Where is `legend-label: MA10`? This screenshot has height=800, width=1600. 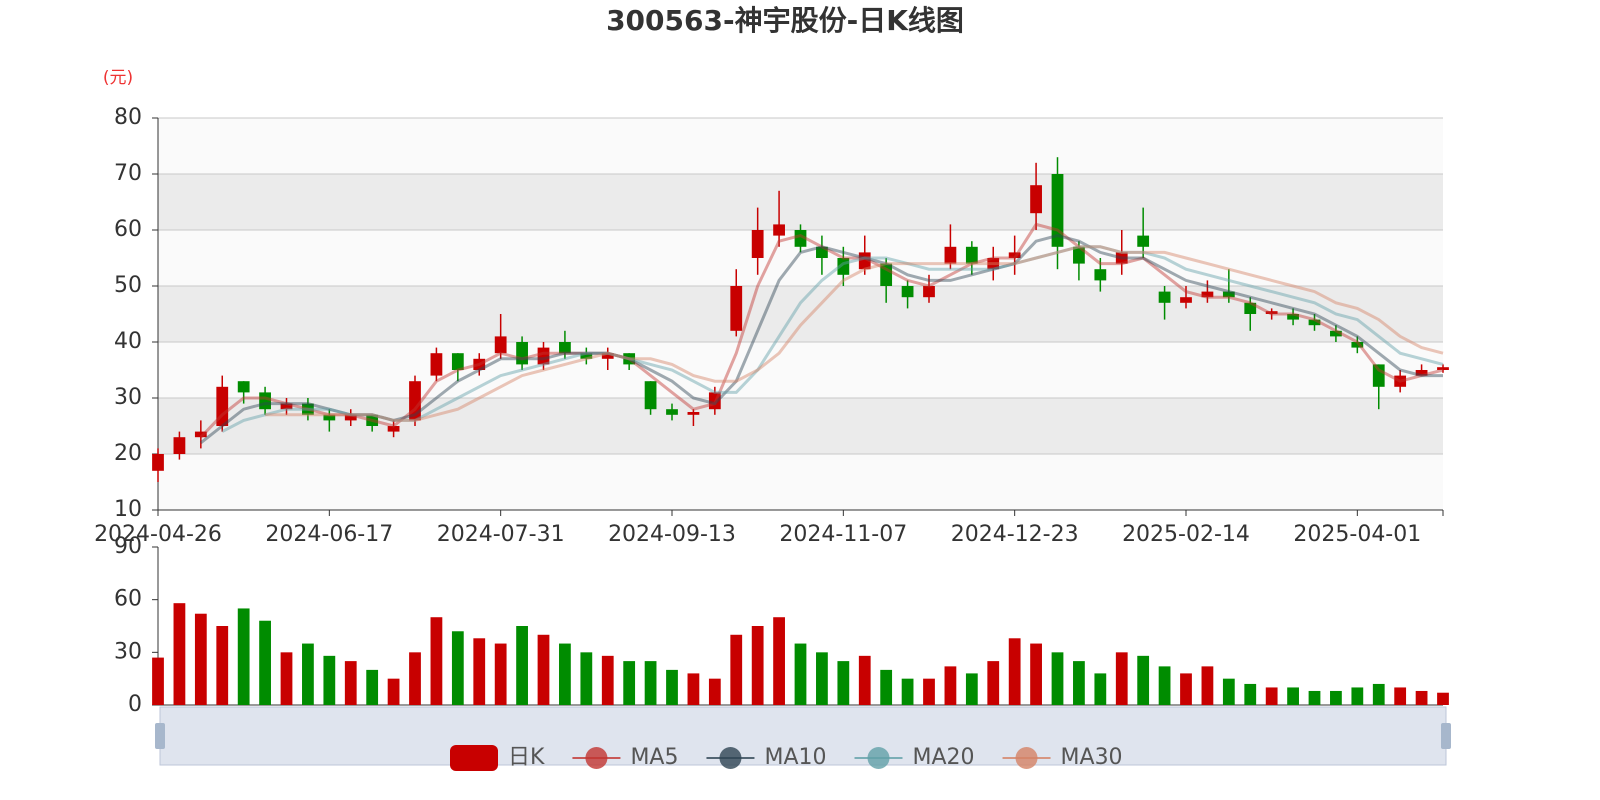
legend-label: MA10 is located at coordinates (795, 757).